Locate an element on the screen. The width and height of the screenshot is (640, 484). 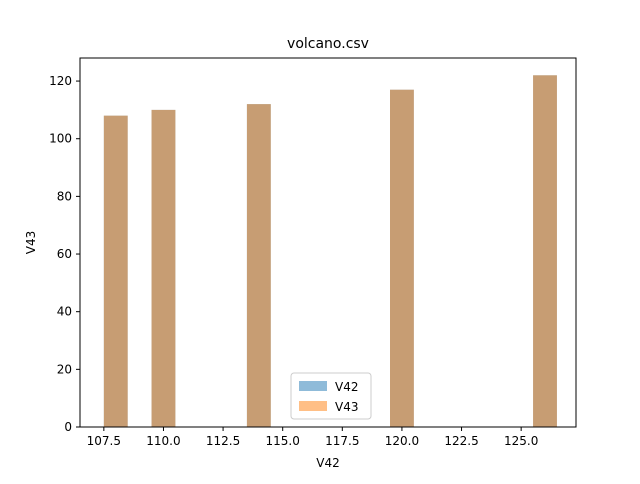
x-tick-label: 112.5 is located at coordinates (223, 441).